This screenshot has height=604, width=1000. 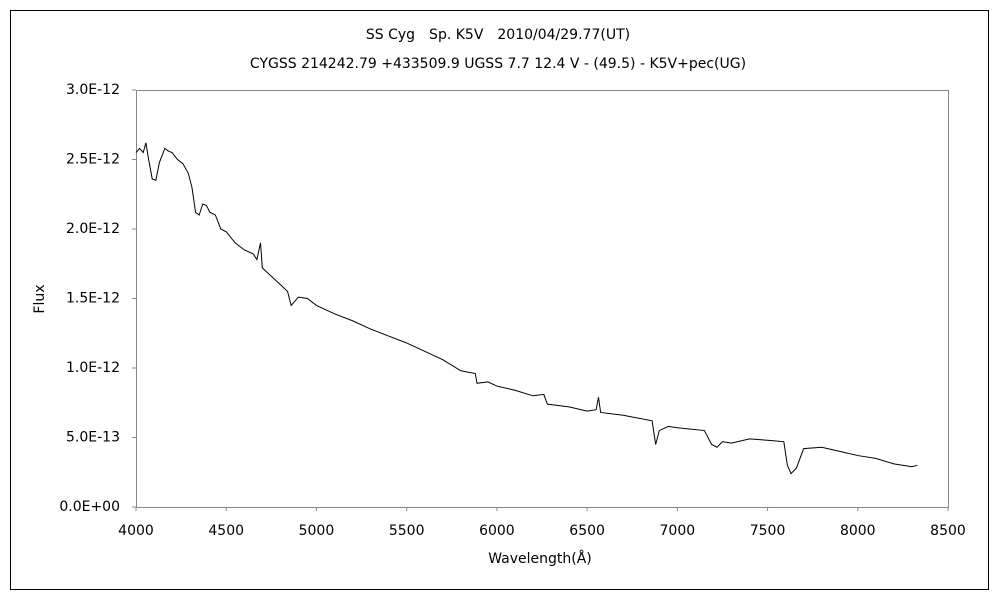 I want to click on y-tick-label: 5.0E-13, so click(x=93, y=438).